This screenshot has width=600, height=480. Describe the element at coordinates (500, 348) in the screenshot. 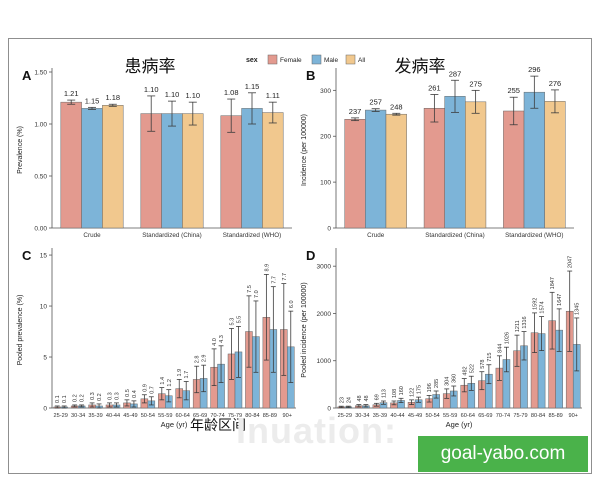

I see `panel-d-data-label: 844` at that location.